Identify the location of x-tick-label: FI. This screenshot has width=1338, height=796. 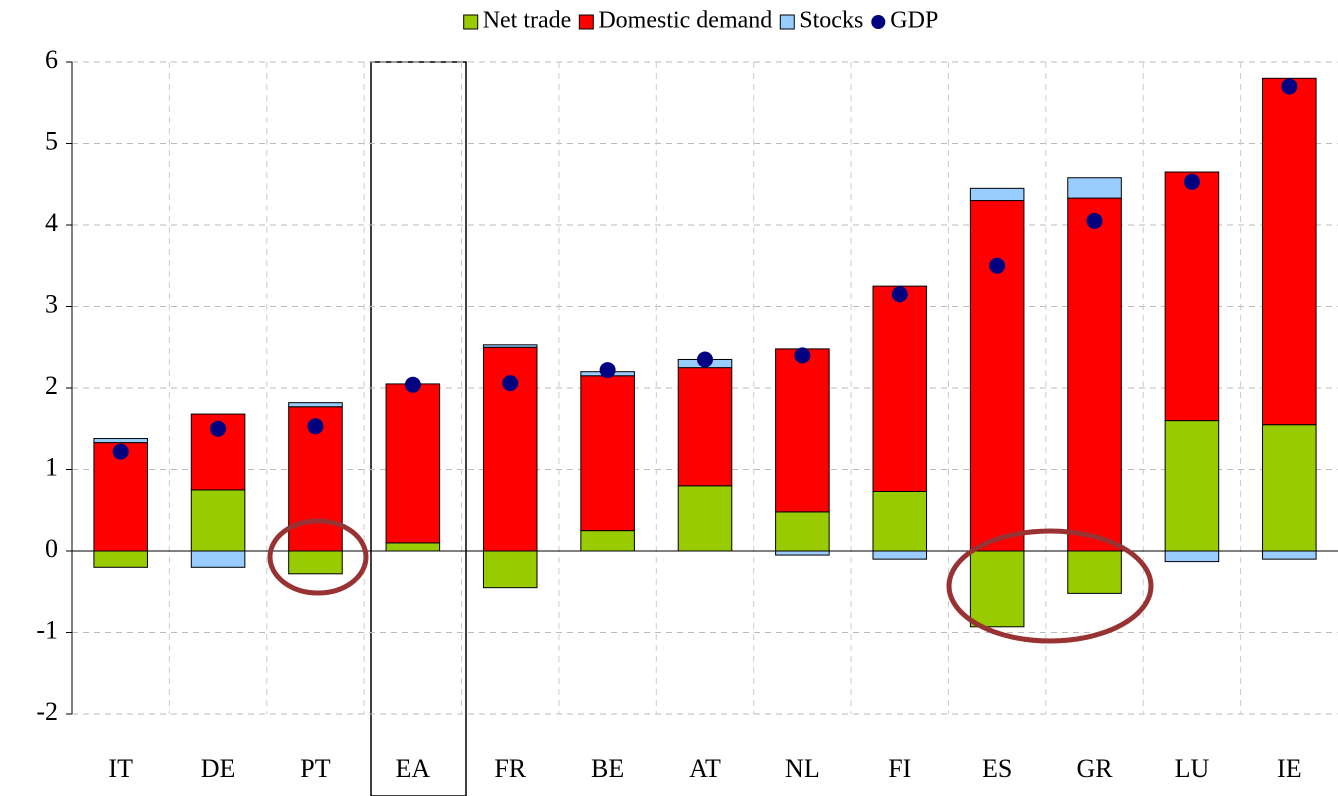
(899, 768).